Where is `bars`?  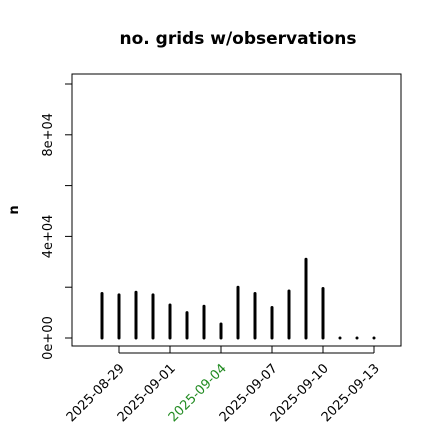 bars is located at coordinates (238, 298).